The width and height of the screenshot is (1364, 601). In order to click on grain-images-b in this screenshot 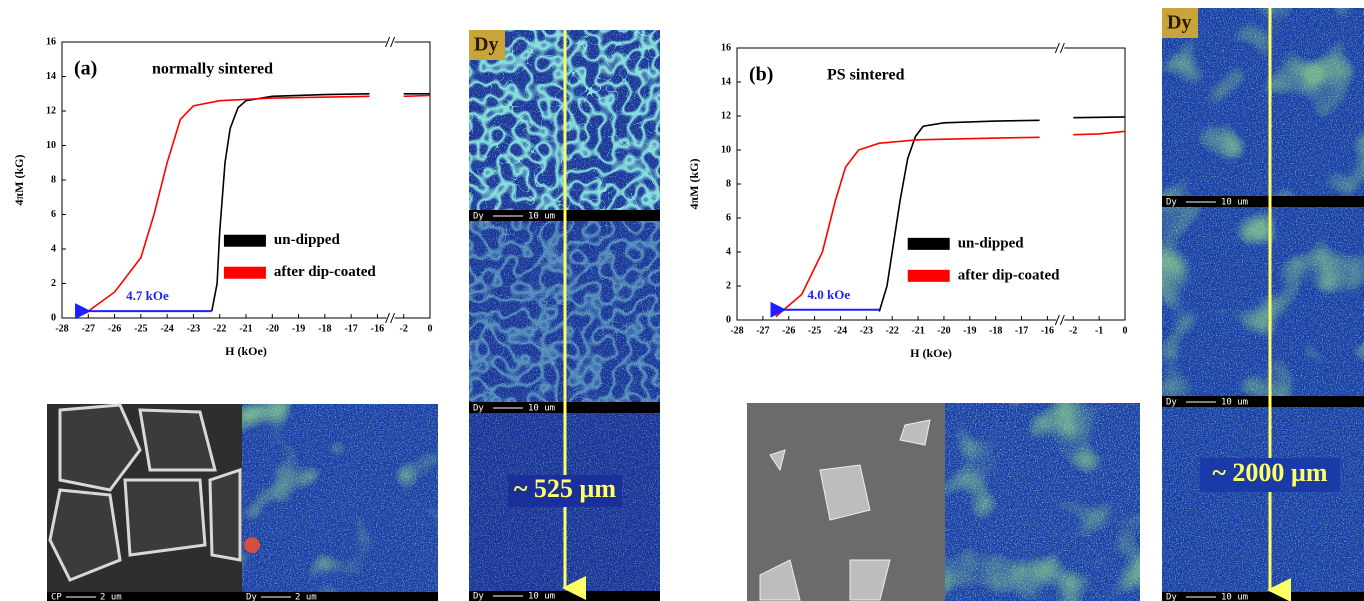, I will do `click(943, 502)`.